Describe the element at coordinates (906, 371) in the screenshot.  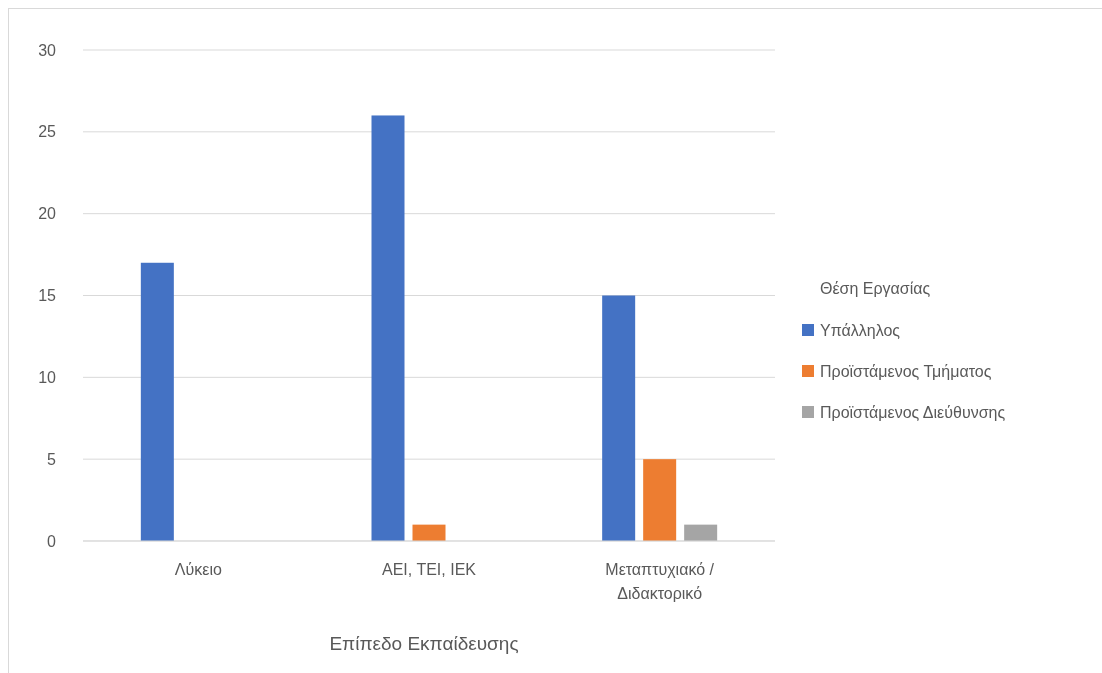
I see `legend-label: Προϊστάμενος Τμήματος` at that location.